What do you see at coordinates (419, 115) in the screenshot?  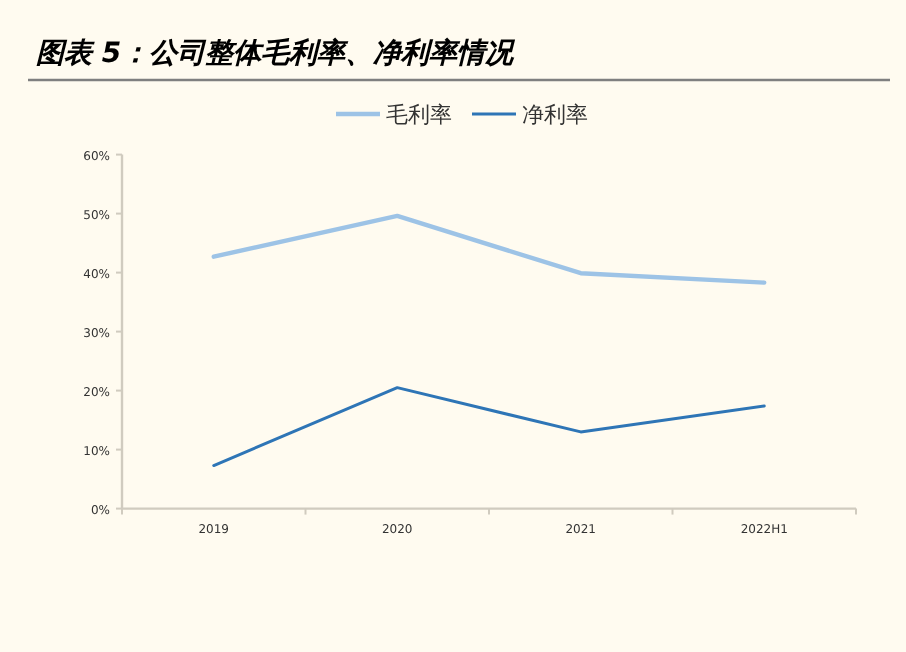 I see `legend-label: 毛利率` at bounding box center [419, 115].